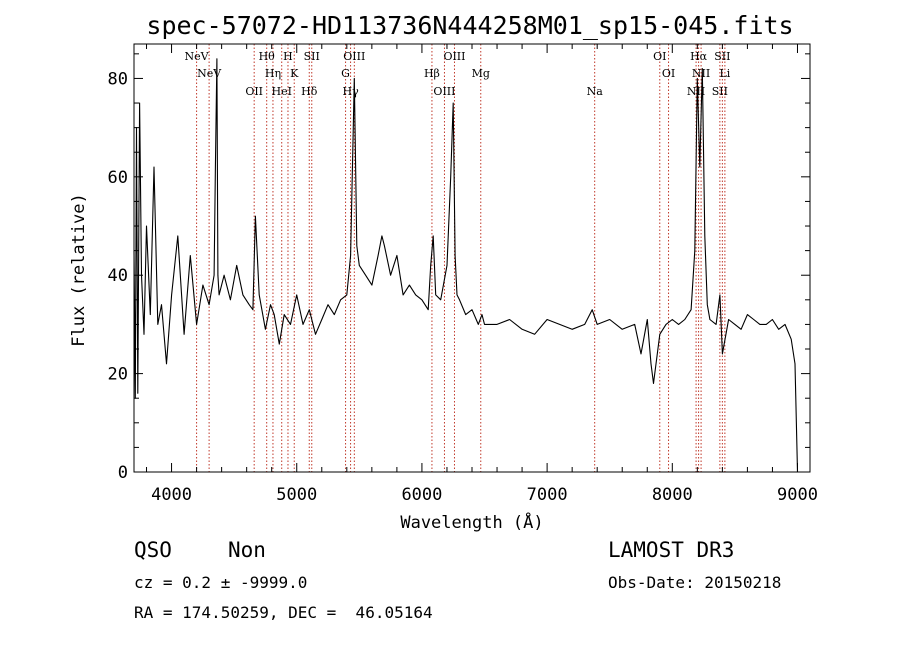 Image resolution: width=900 pixels, height=649 pixels. Describe the element at coordinates (221, 582) in the screenshot. I see `redshift-value: cz = 0.2 ± -9999.0` at that location.